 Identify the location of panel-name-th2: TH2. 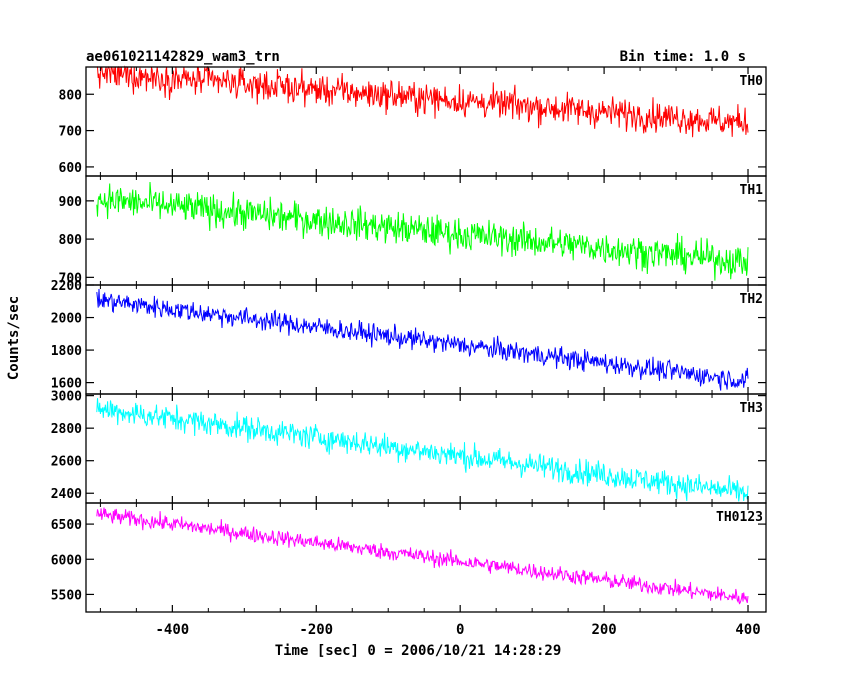
(751, 299).